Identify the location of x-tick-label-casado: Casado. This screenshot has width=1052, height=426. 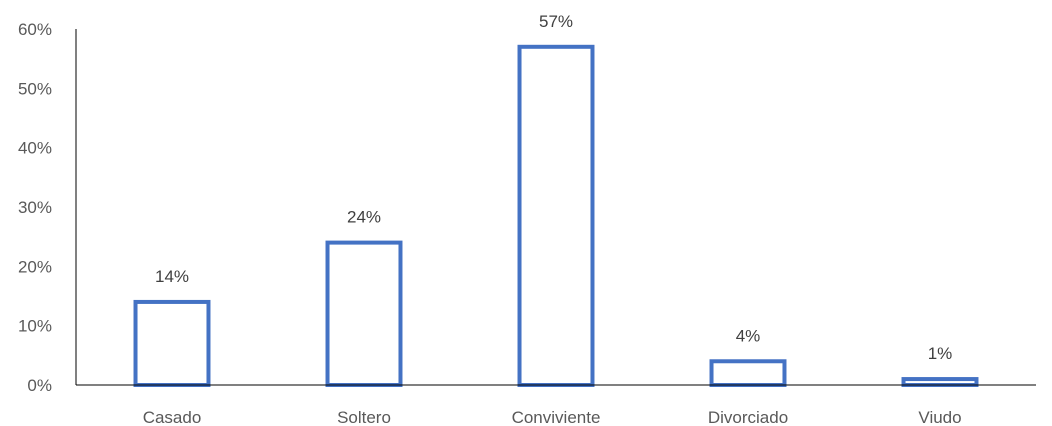
(172, 417).